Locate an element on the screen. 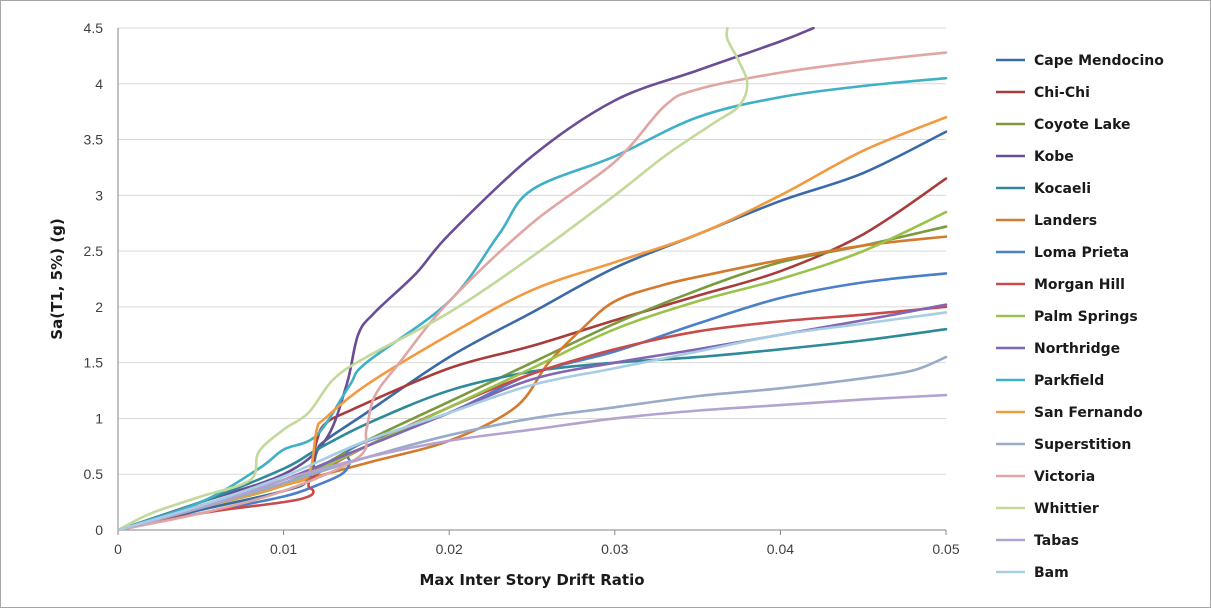 The image size is (1211, 608). legend-label: Landers is located at coordinates (1065, 221).